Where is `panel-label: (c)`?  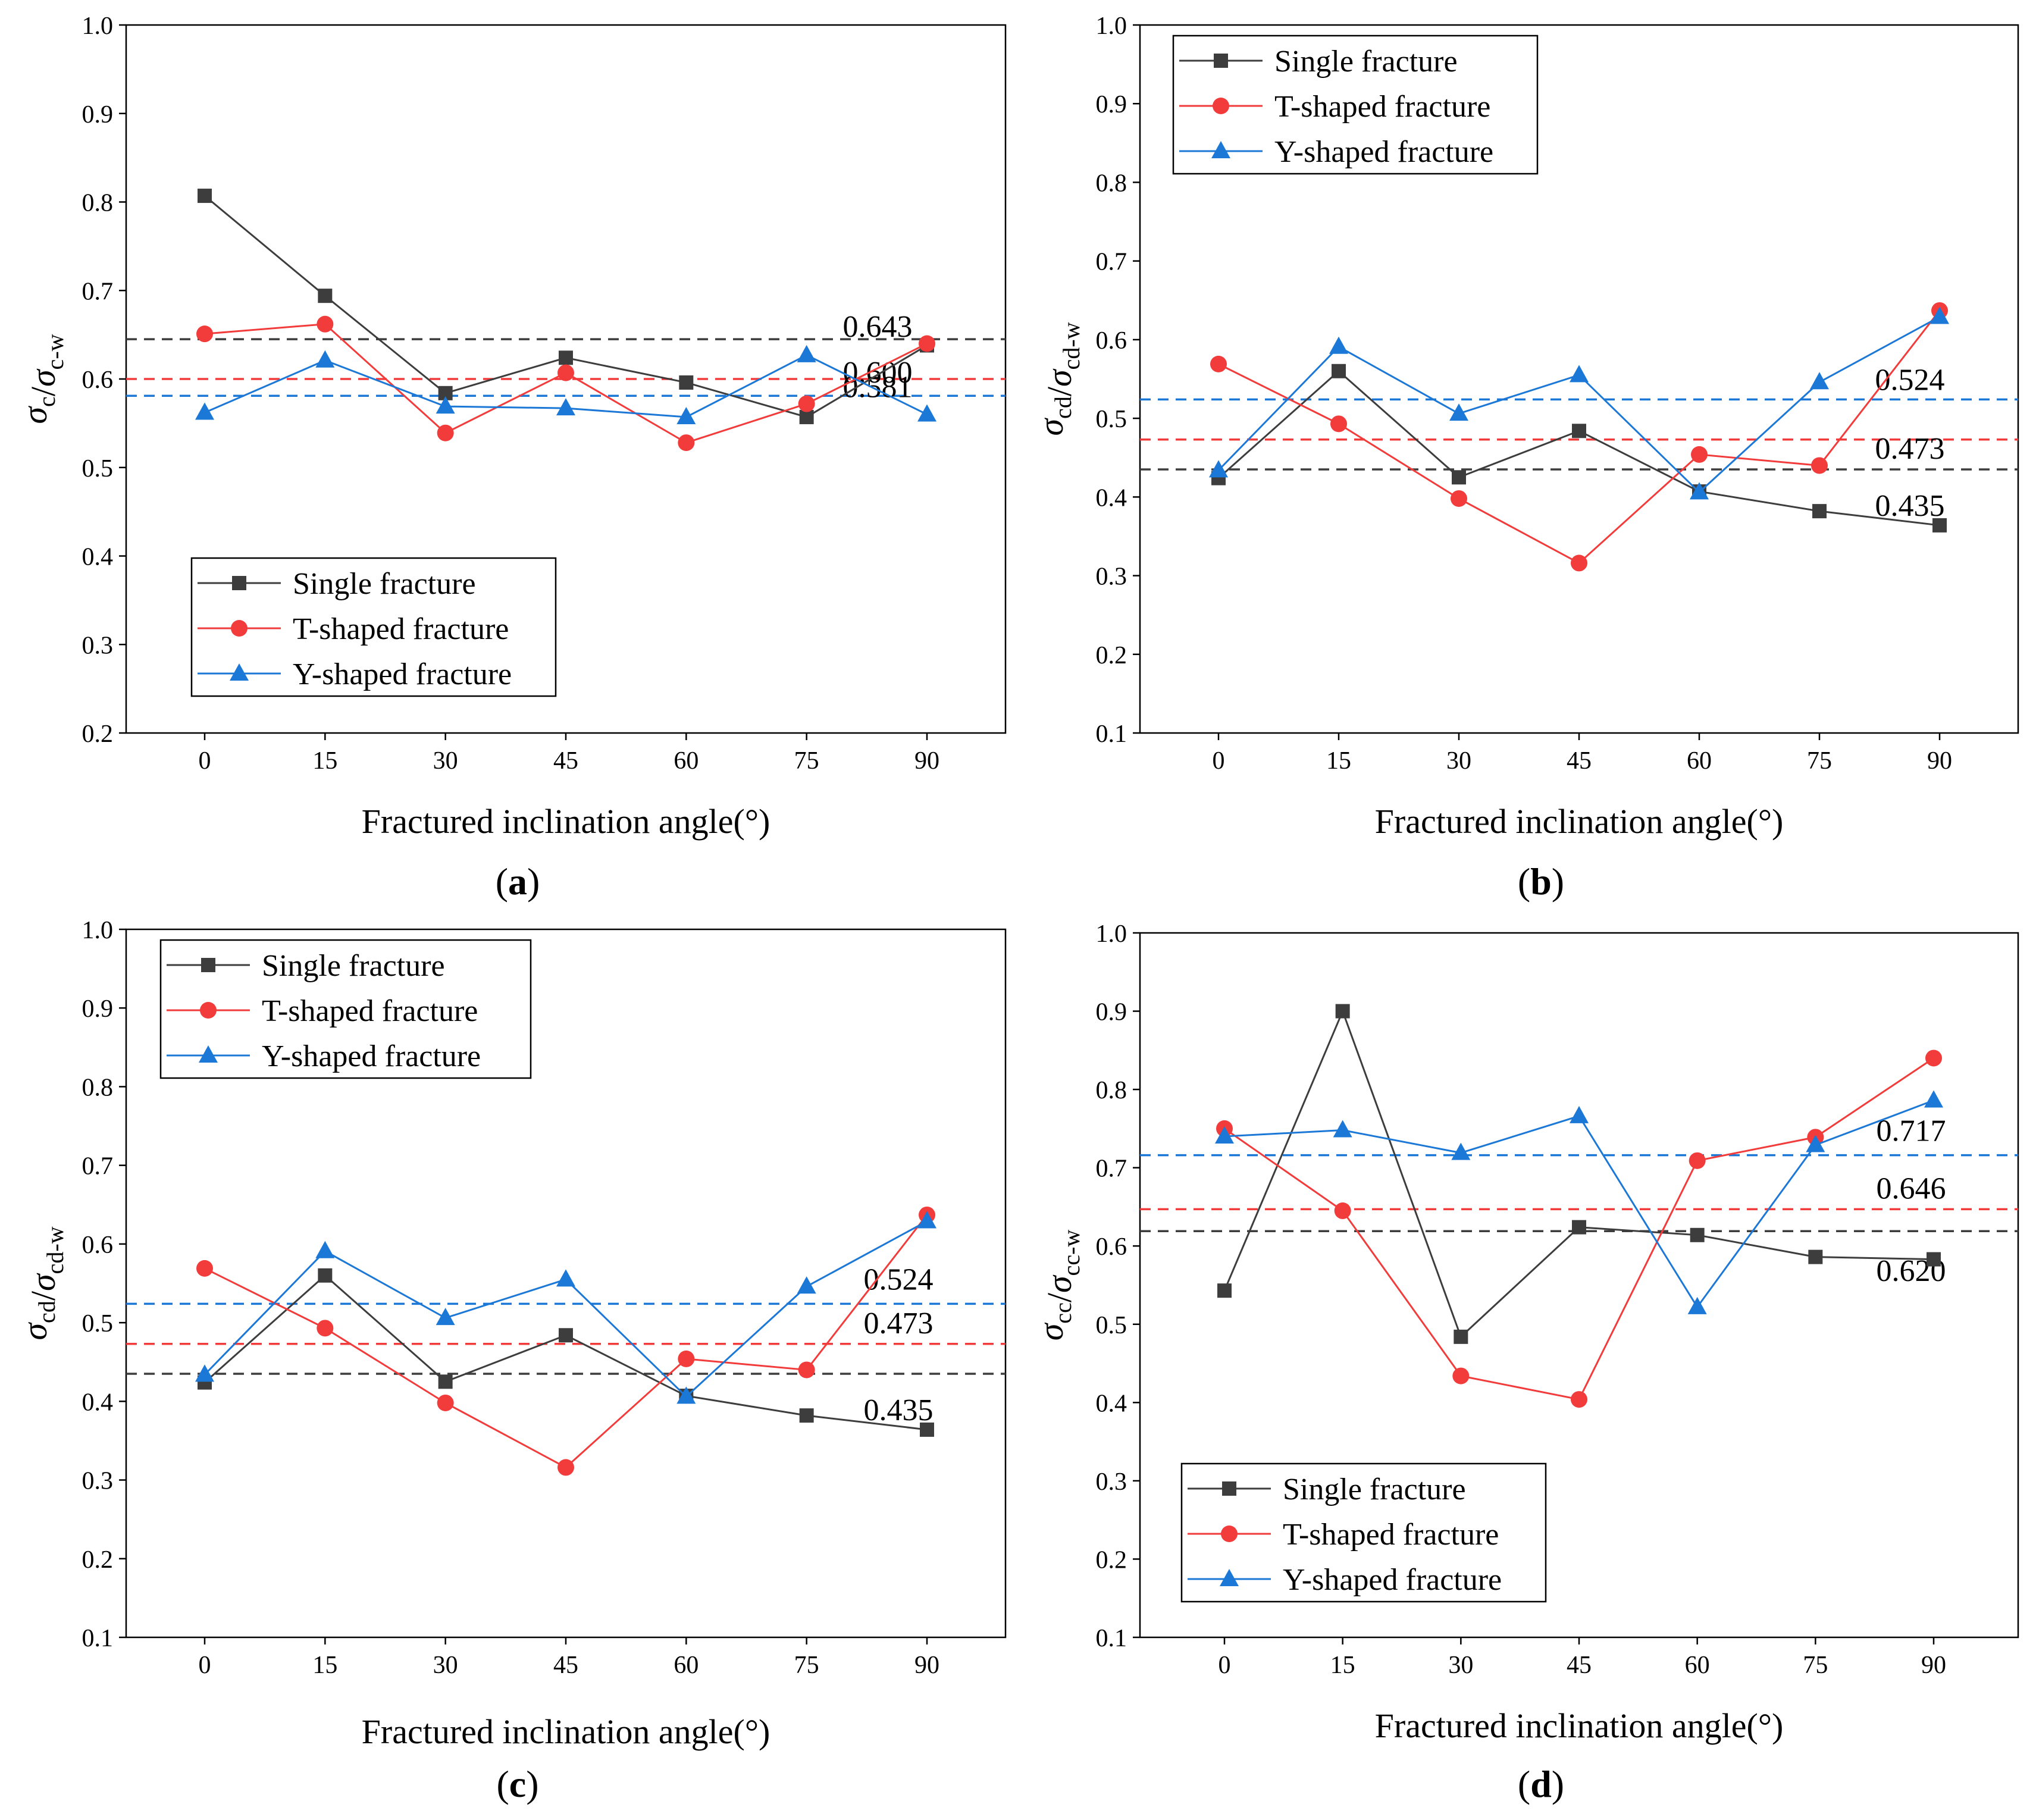
panel-label: (c) is located at coordinates (517, 1784).